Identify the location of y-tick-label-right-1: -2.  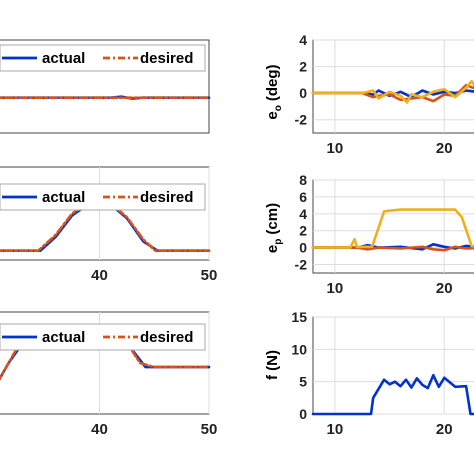
(301, 120).